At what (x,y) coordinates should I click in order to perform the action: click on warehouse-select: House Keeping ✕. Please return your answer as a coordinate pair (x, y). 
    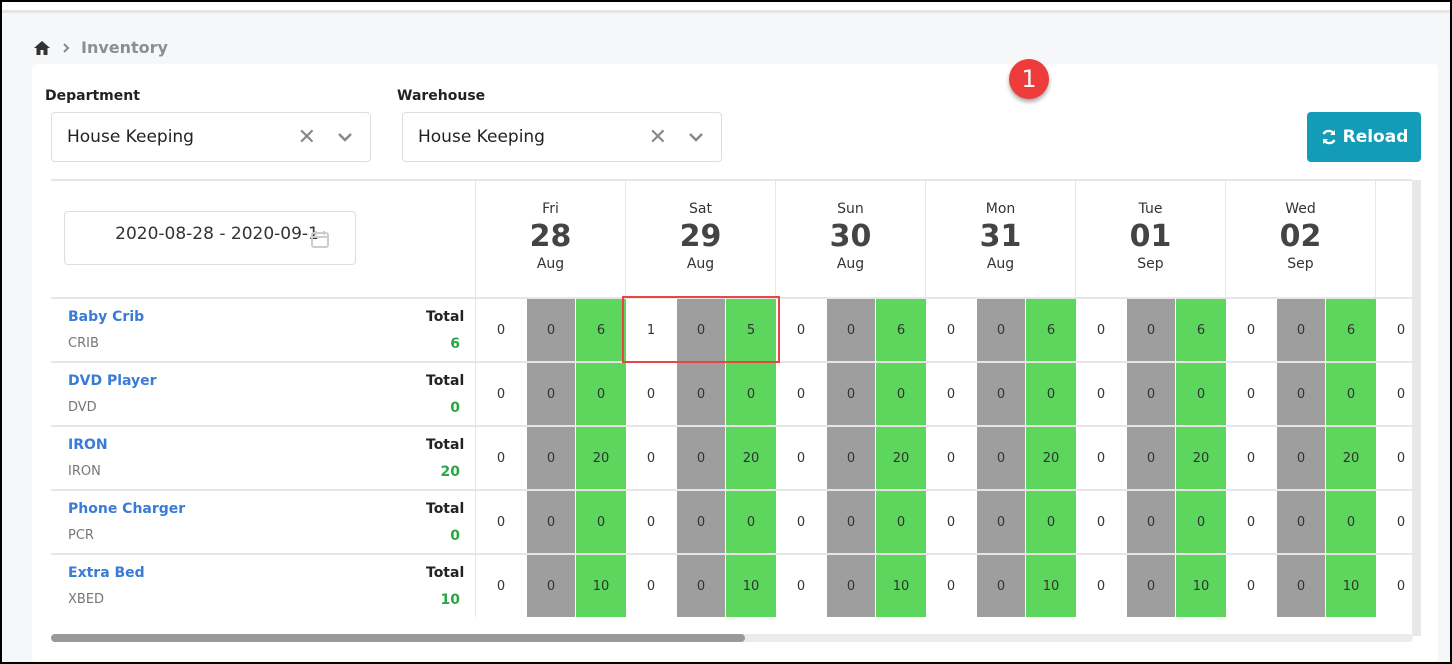
    Looking at the image, I should click on (562, 137).